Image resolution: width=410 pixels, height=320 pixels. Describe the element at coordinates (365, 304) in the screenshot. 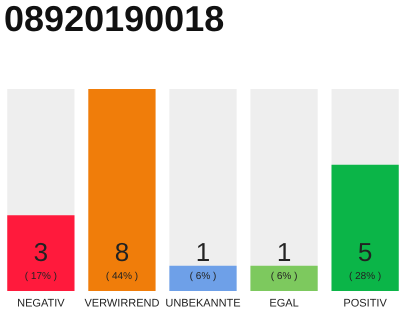

I see `x-tick-label: POSITIV` at that location.